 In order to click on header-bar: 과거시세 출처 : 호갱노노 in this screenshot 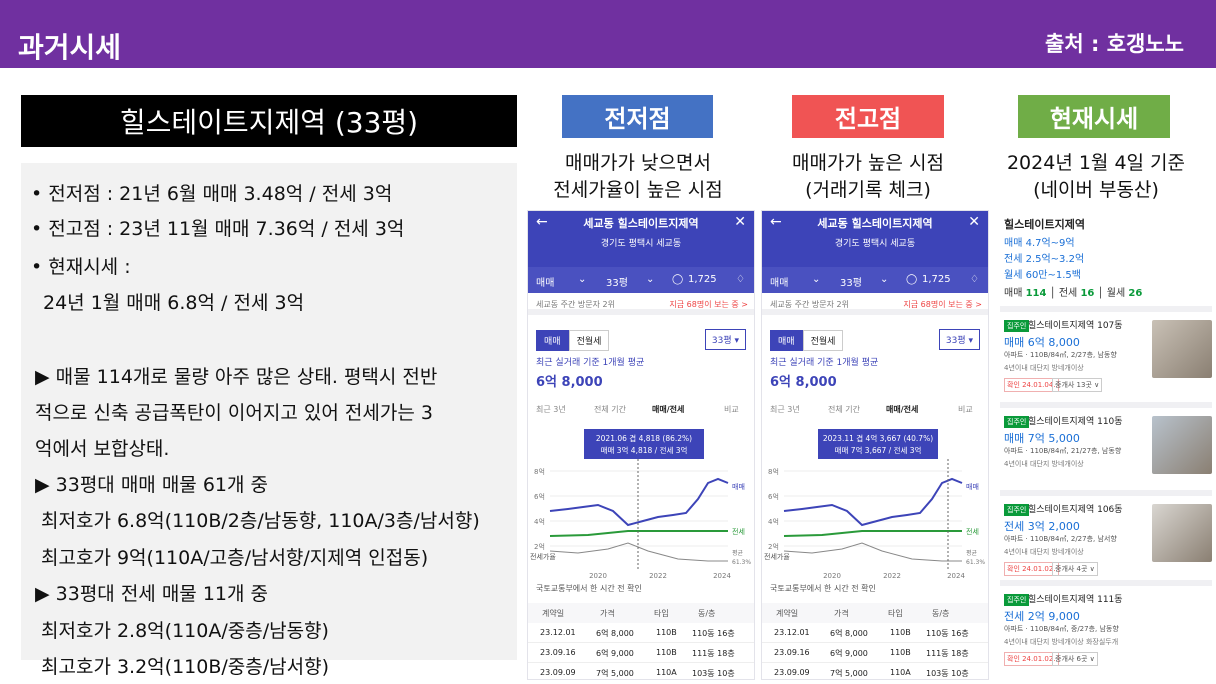, I will do `click(608, 34)`.